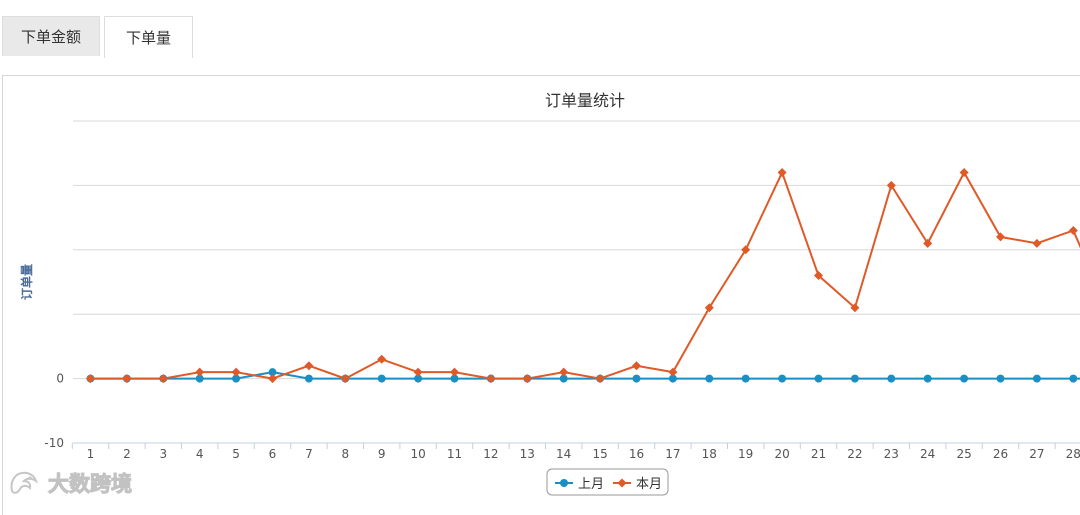 This screenshot has width=1080, height=515. Describe the element at coordinates (1036, 454) in the screenshot. I see `x-tick-label: 27` at that location.